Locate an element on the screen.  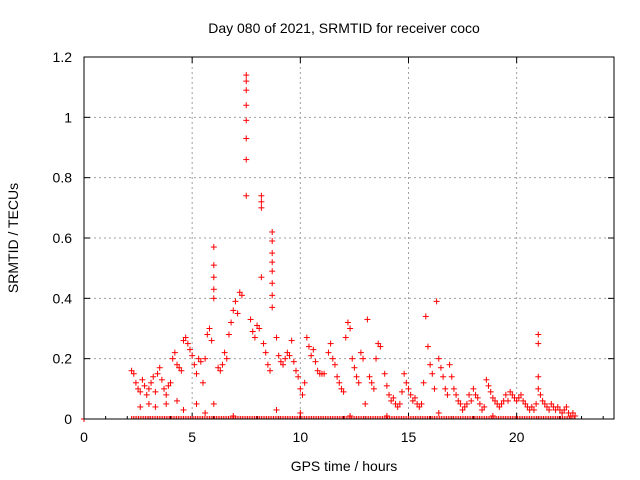
y-tick-label: 1.2 is located at coordinates (63, 57).